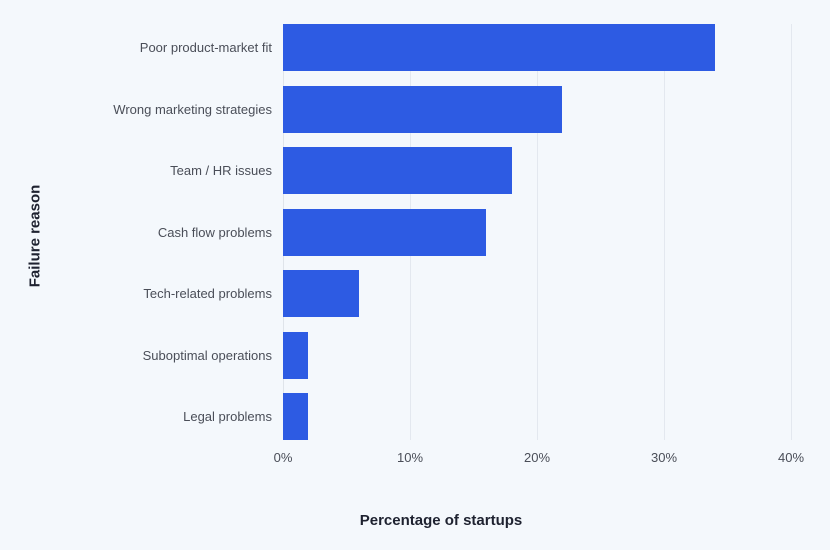 This screenshot has width=830, height=550. What do you see at coordinates (192, 109) in the screenshot?
I see `category-label: Wrong marketing strategies` at bounding box center [192, 109].